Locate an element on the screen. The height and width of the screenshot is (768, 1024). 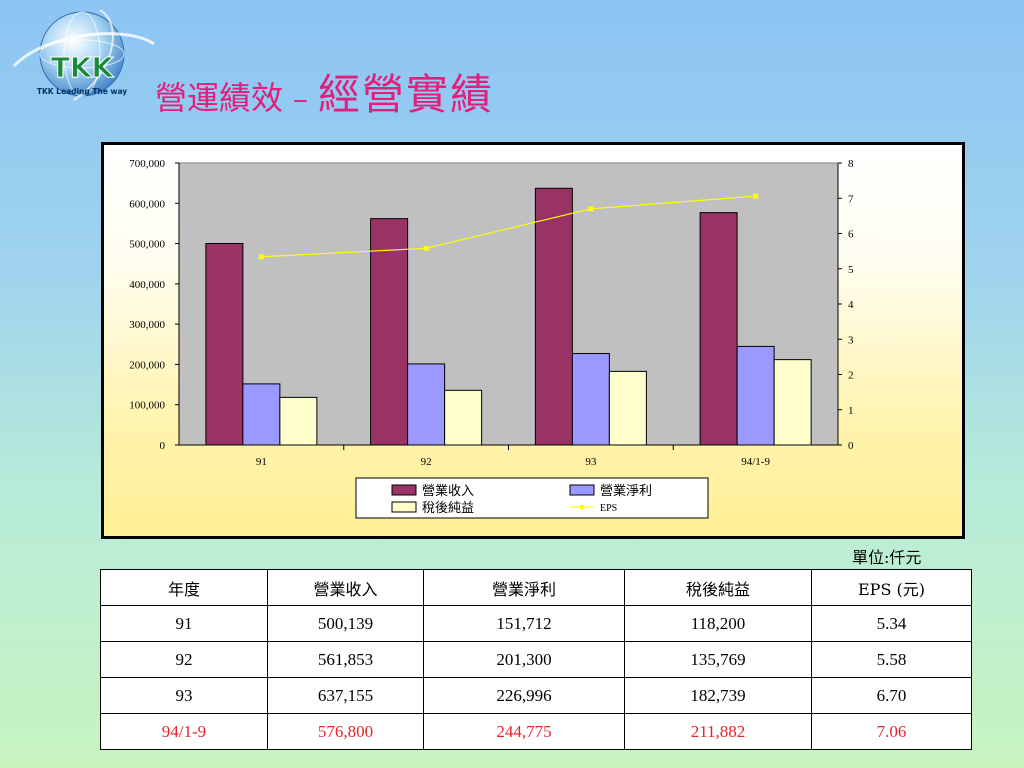
cell-revenue: 637,155 is located at coordinates (345, 695).